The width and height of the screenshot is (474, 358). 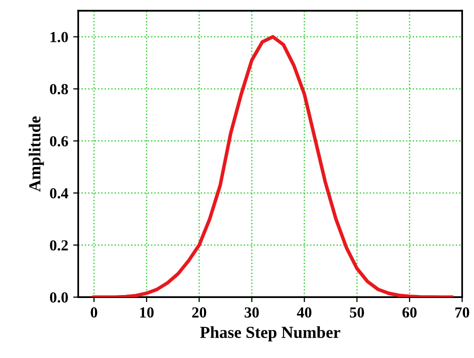 I want to click on x-tick-label: 60, so click(x=409, y=312).